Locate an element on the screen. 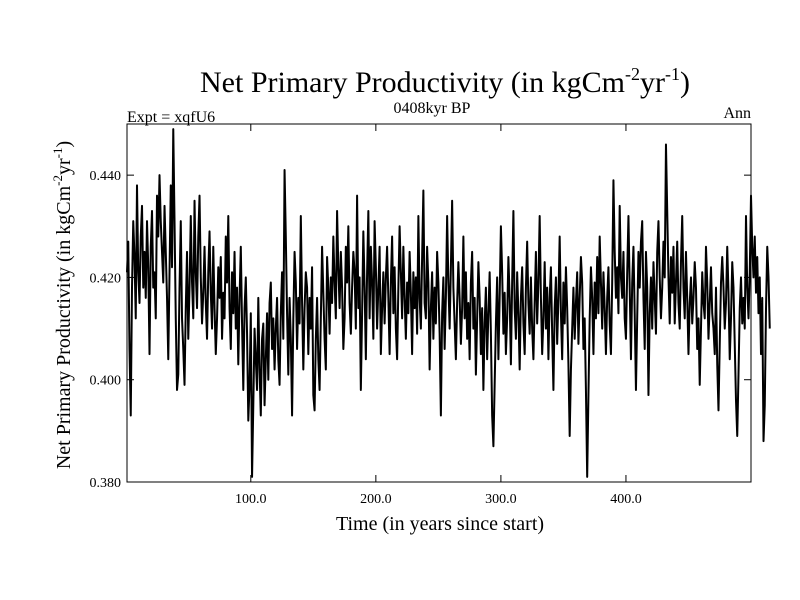 The height and width of the screenshot is (600, 800). chart-title-sup2: -1 is located at coordinates (672, 74).